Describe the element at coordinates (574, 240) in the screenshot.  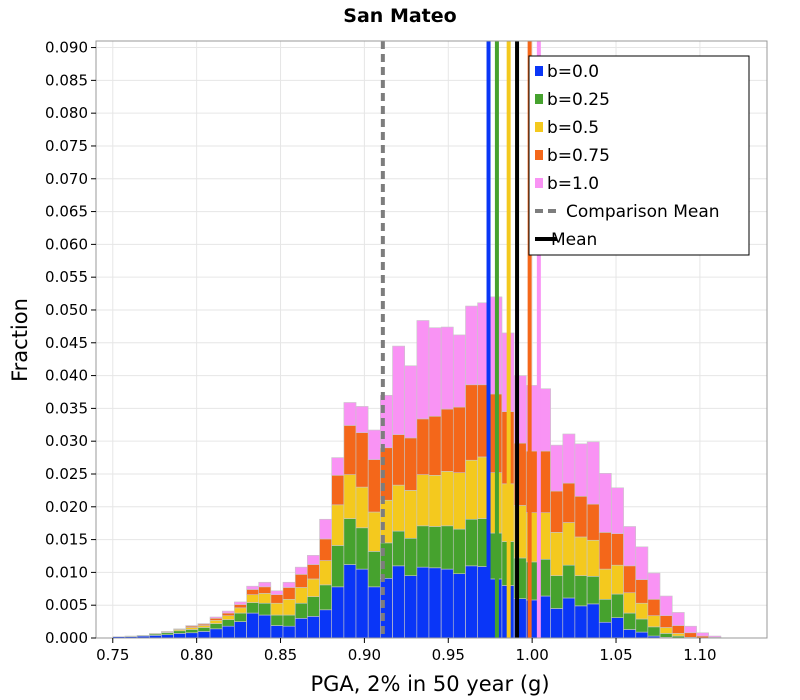
I see `legend-label: Mean` at that location.